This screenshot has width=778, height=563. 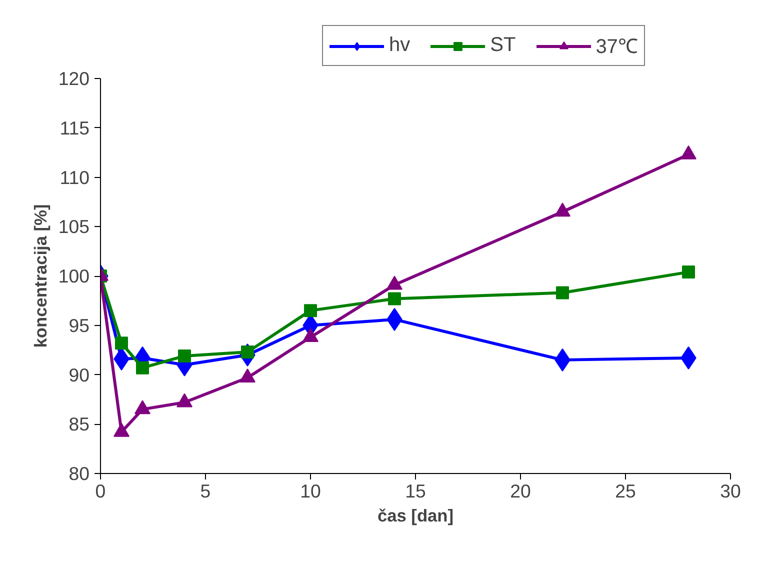 I want to click on legend-label: ST, so click(x=503, y=45).